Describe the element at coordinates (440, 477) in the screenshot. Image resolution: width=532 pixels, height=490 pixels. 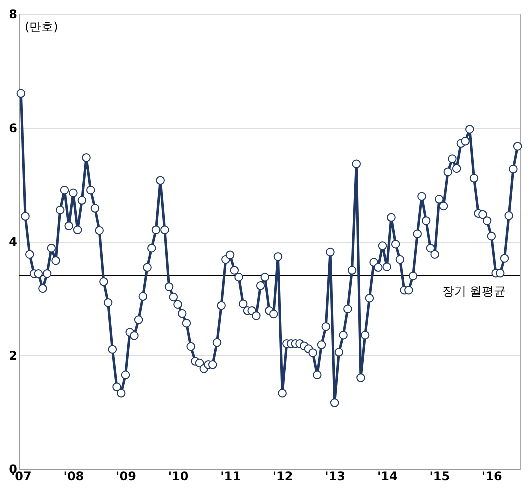
I see `x-tick-label: '15` at that location.